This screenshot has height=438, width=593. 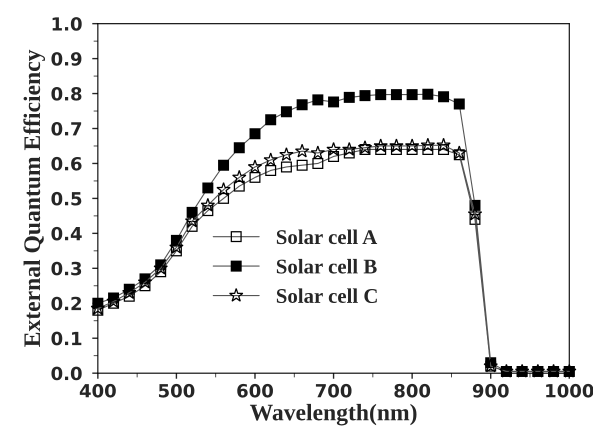 What do you see at coordinates (66, 199) in the screenshot?
I see `y-tick-label: 0.5` at bounding box center [66, 199].